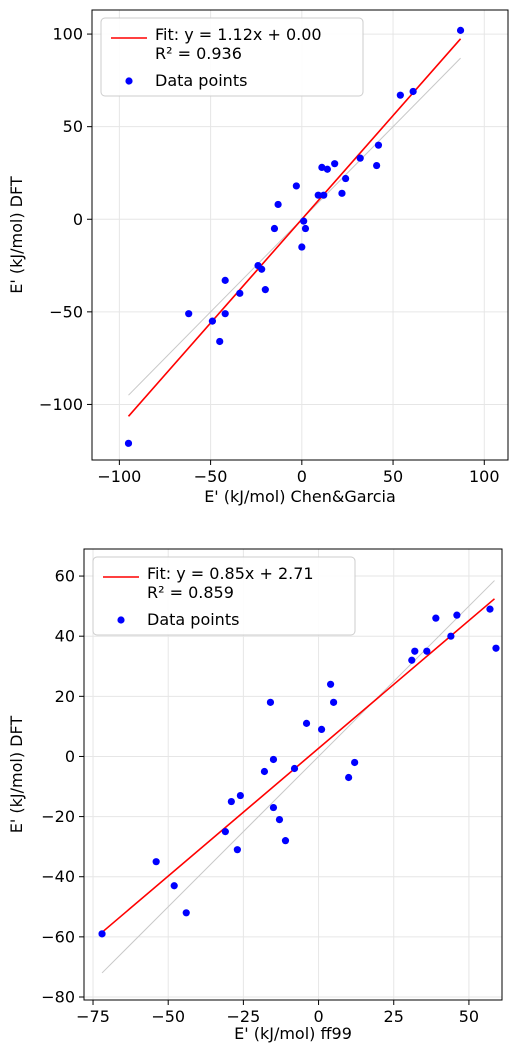 The height and width of the screenshot is (1044, 510). What do you see at coordinates (58, 936) in the screenshot?
I see `y-tick-label: −60` at bounding box center [58, 936].